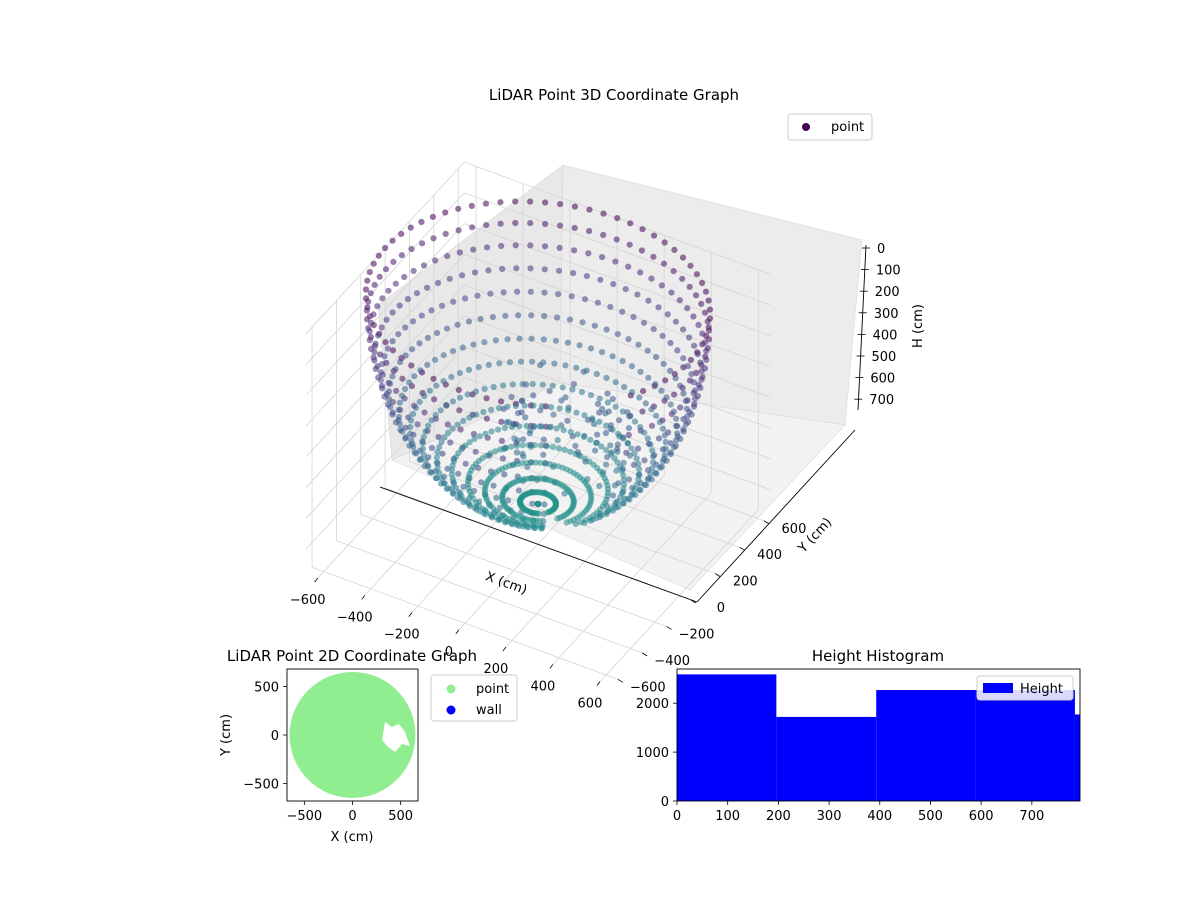 The width and height of the screenshot is (1200, 900). I want to click on x-tick-label-hist: 100, so click(727, 816).